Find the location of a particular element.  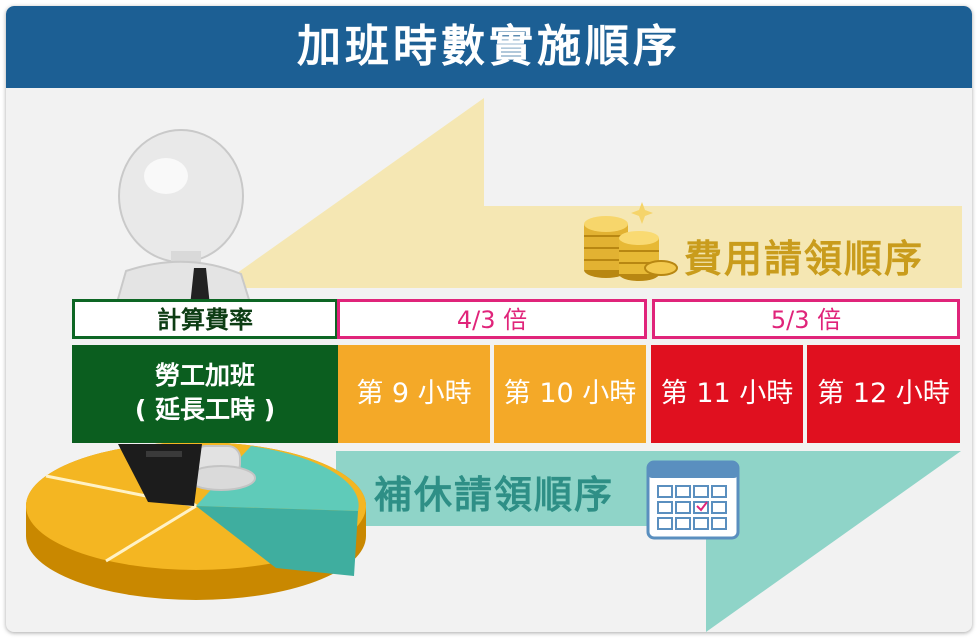

hour-10-cell: 第 10 小時 is located at coordinates (570, 394).